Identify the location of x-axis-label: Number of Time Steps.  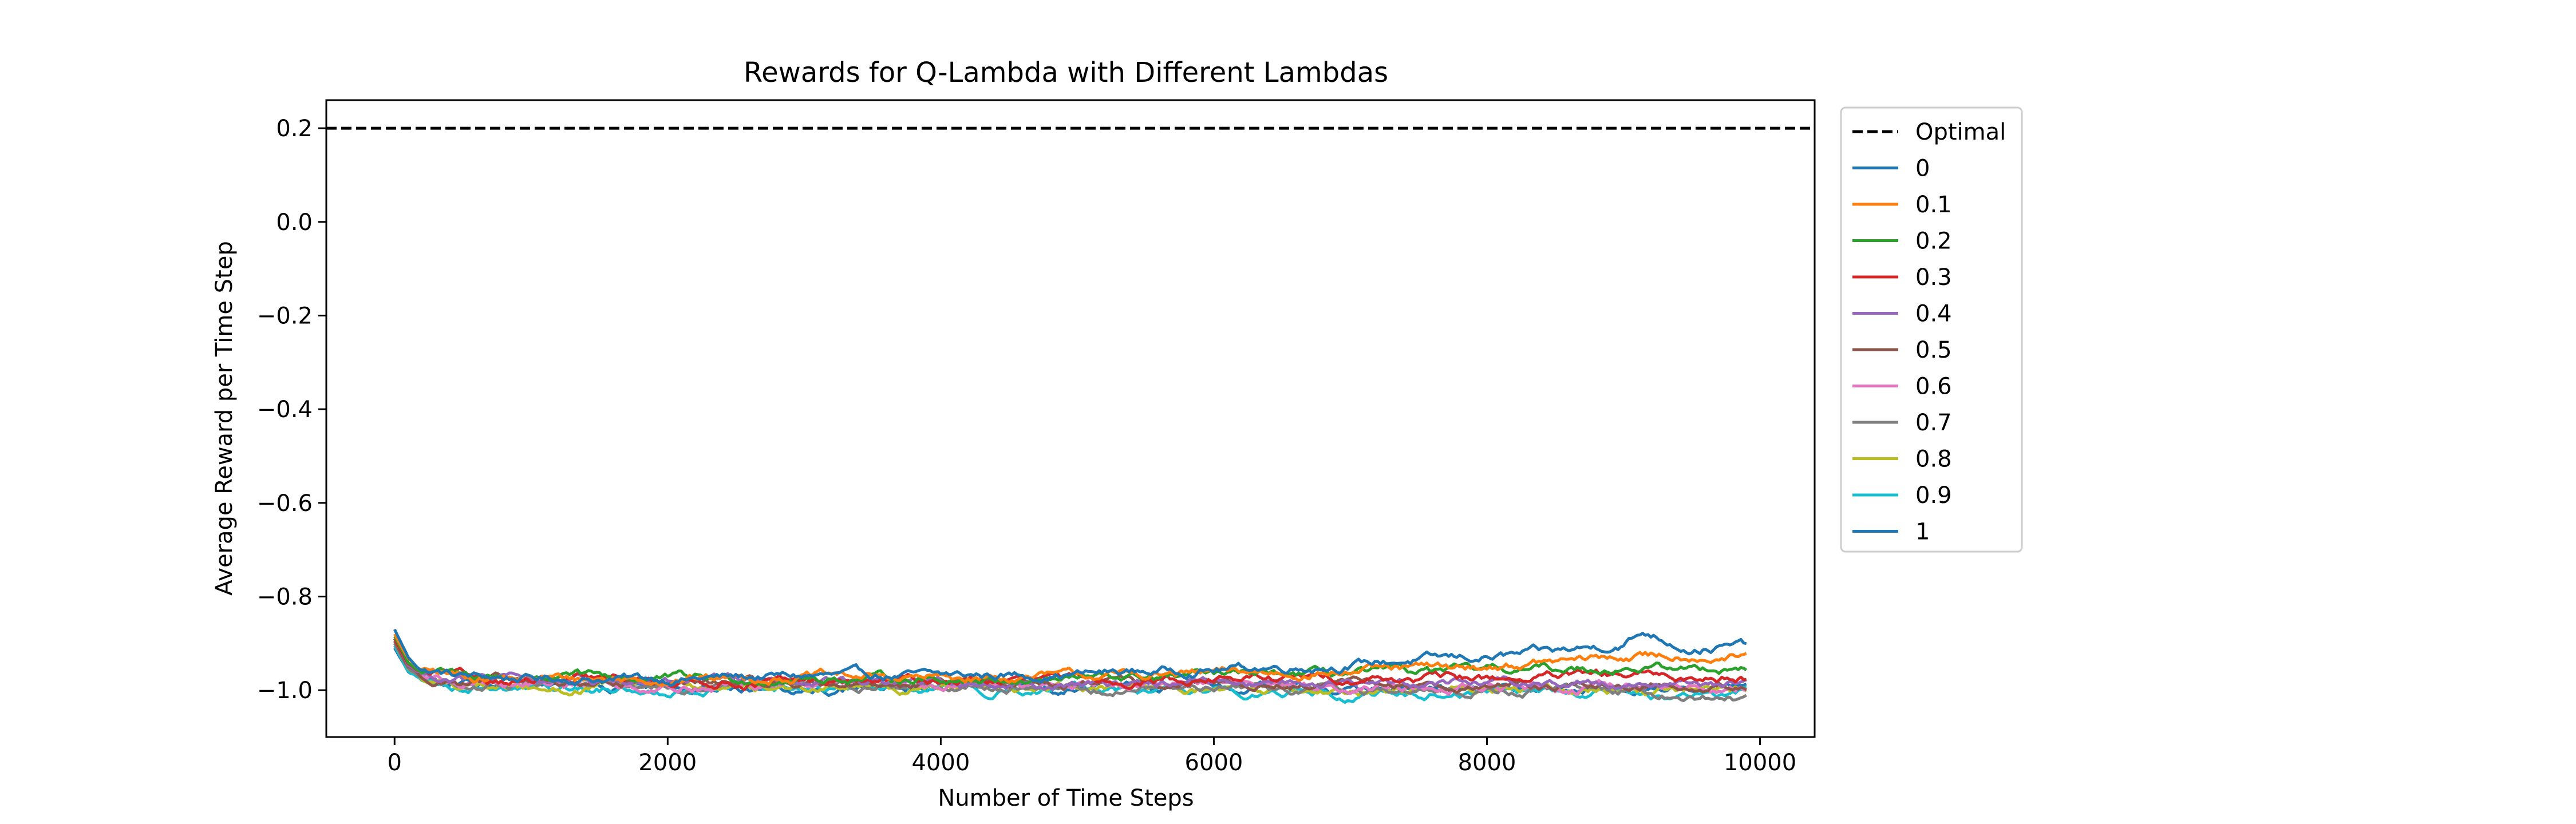
(1066, 798).